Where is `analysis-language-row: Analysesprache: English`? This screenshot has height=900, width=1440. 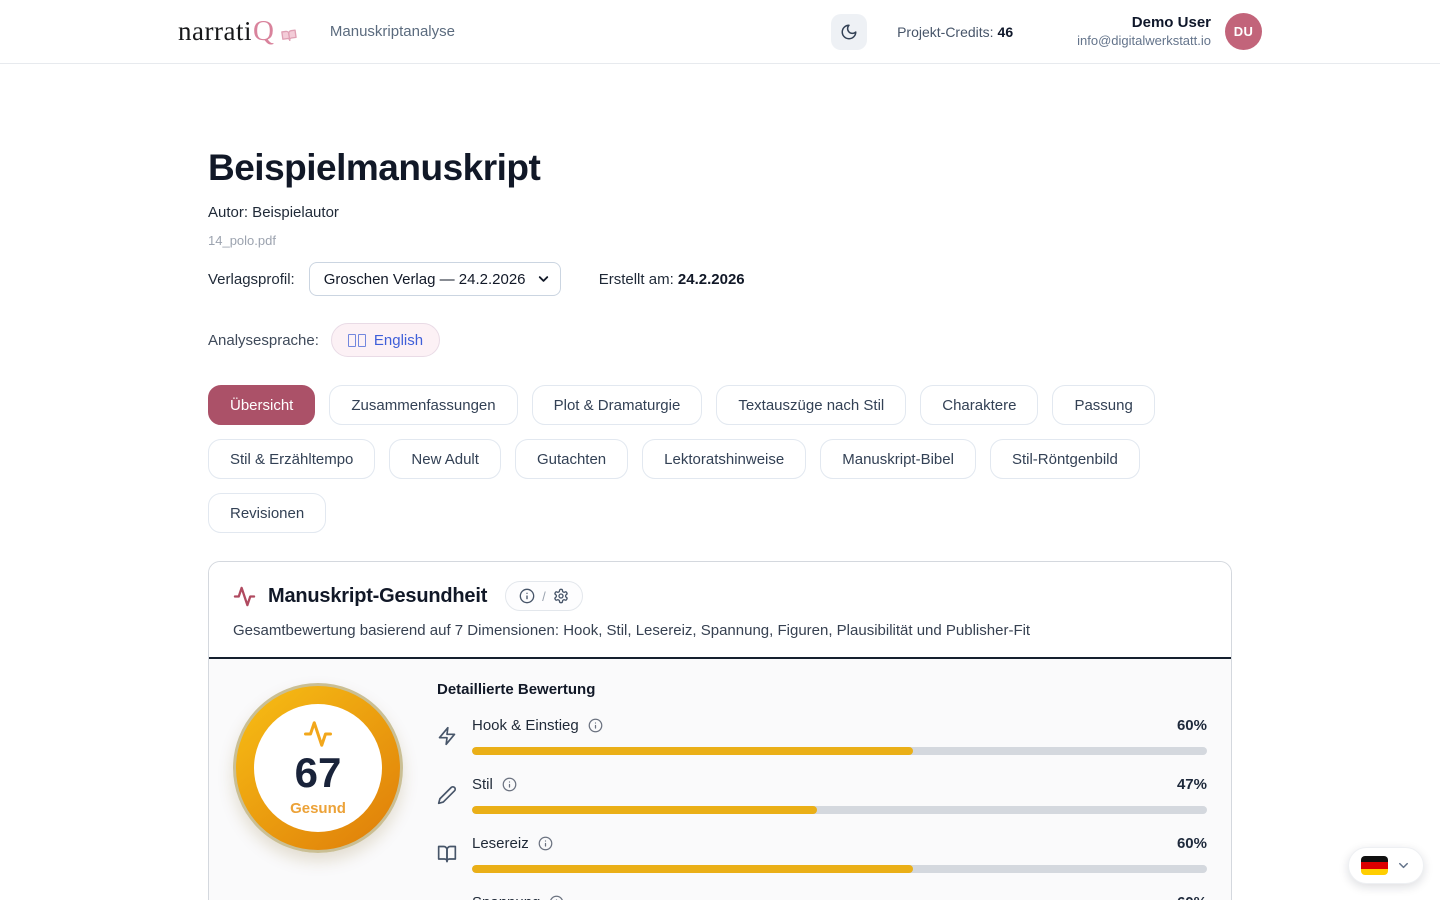 analysis-language-row: Analysesprache: English is located at coordinates (720, 340).